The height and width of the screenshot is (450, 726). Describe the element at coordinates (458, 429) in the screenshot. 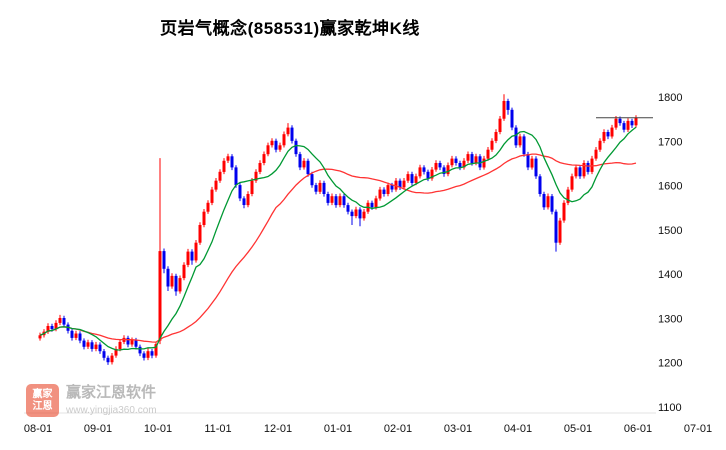

I see `svg-text: 03-01` at that location.